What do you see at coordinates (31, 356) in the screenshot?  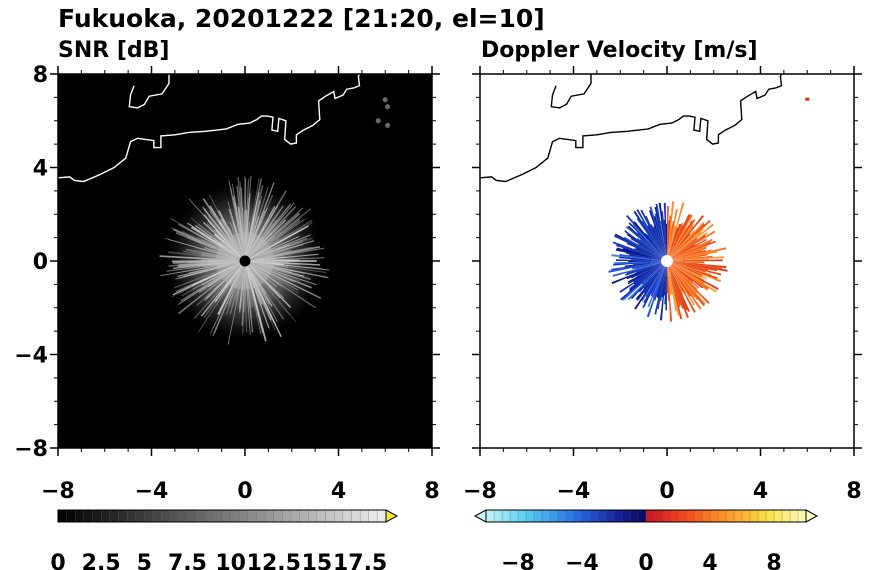 I see `snr-y-tick-label: −4` at bounding box center [31, 356].